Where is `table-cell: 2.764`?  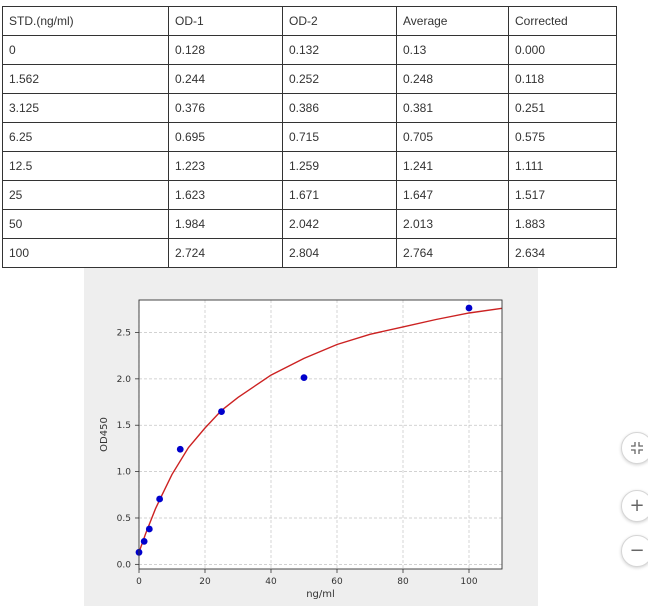 table-cell: 2.764 is located at coordinates (452, 253).